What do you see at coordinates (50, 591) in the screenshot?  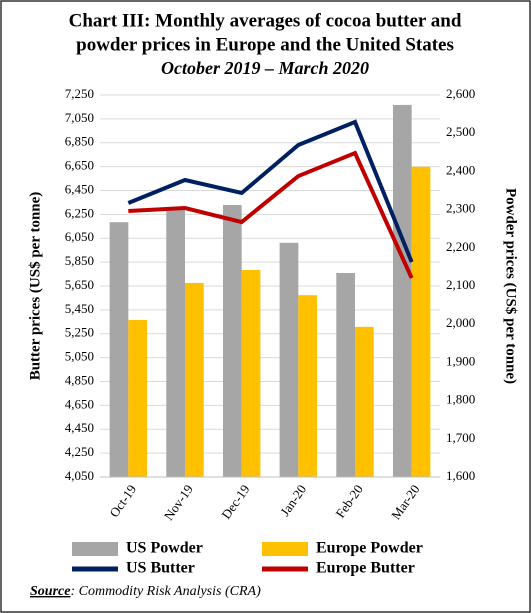 I see `source-label: Source` at bounding box center [50, 591].